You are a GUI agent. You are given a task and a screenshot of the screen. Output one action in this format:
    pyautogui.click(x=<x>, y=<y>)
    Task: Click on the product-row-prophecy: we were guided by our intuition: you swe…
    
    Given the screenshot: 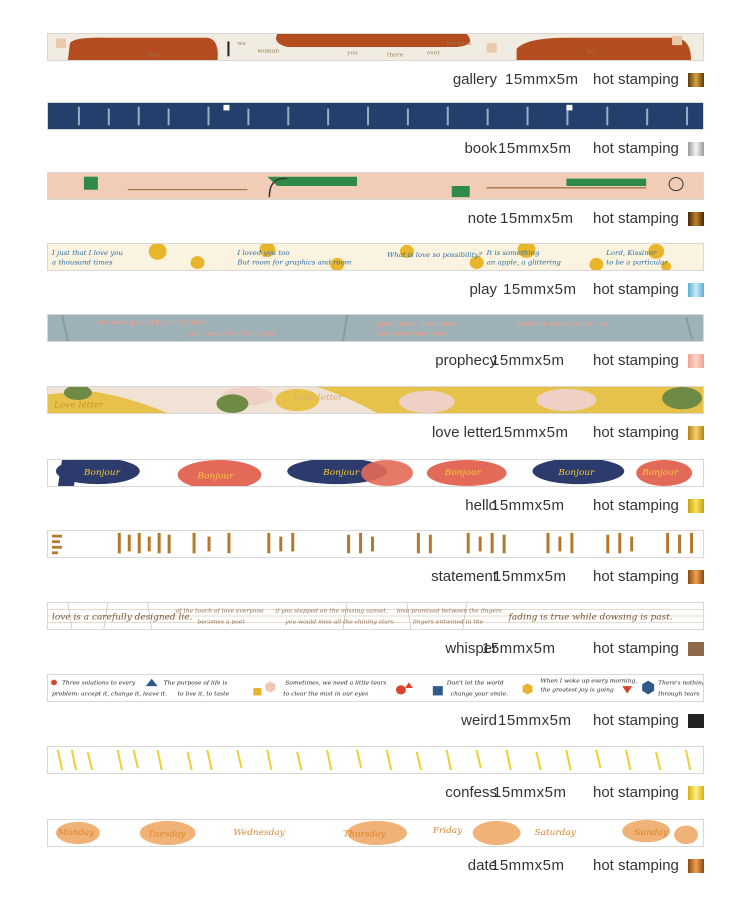 What is the action you would take?
    pyautogui.click(x=375, y=350)
    